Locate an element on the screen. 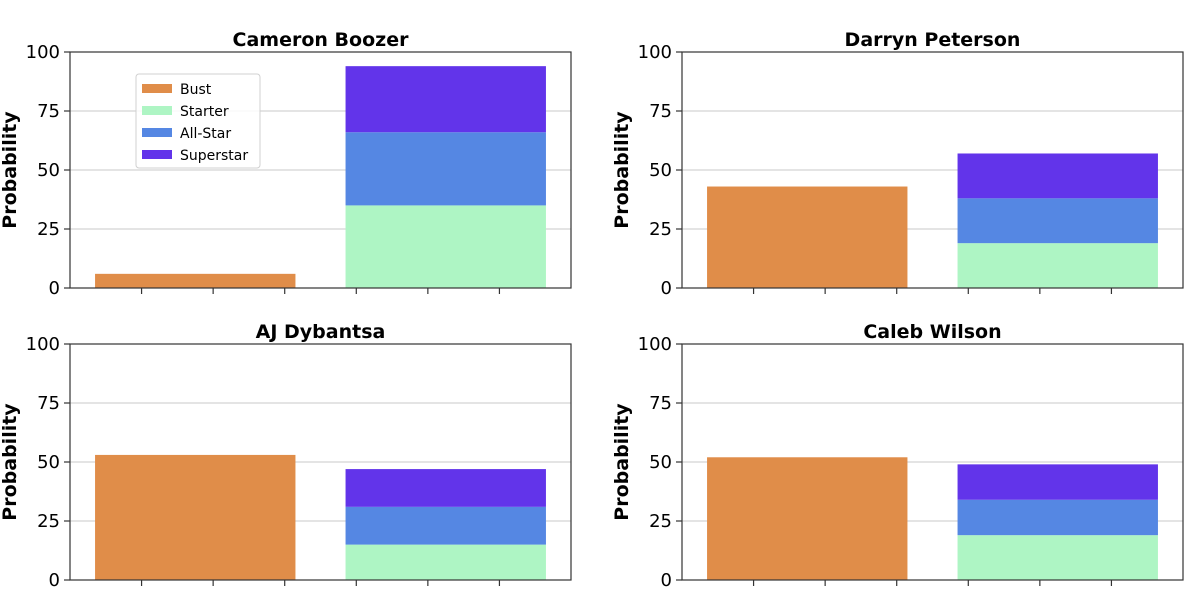 The width and height of the screenshot is (1200, 609). legend-label-superstar: Superstar is located at coordinates (214, 156).